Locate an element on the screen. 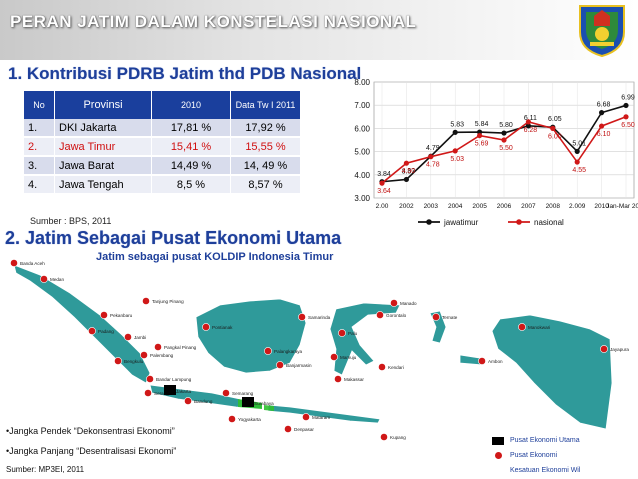 Image resolution: width=638 pixels, height=479 pixels. maluku-islands is located at coordinates (458, 338).